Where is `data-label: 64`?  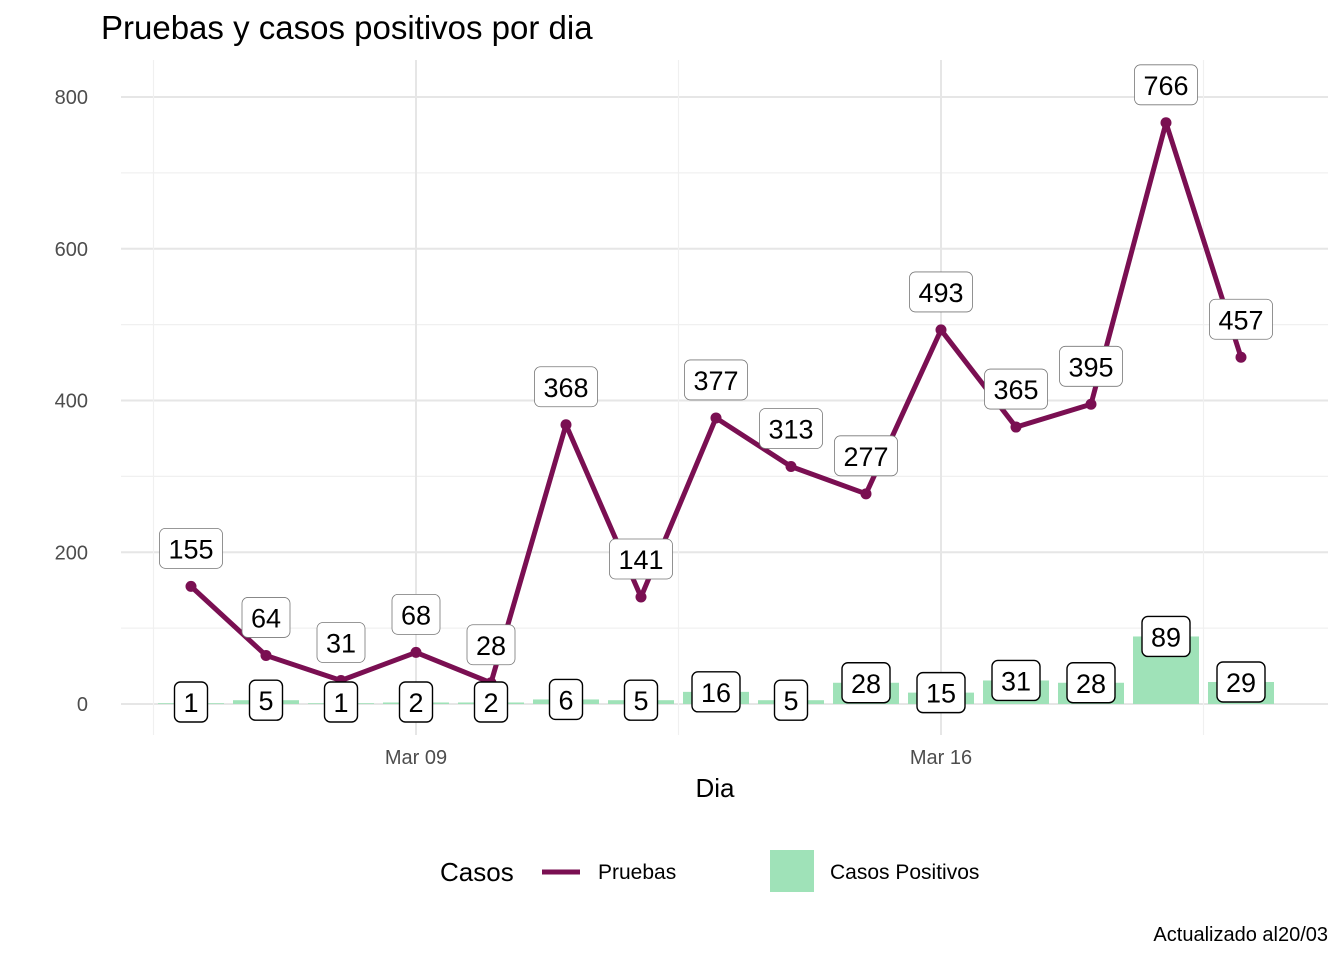 data-label: 64 is located at coordinates (266, 618).